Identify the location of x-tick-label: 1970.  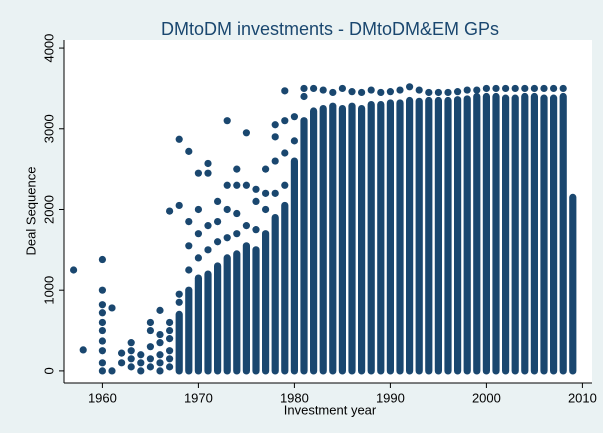
(198, 397).